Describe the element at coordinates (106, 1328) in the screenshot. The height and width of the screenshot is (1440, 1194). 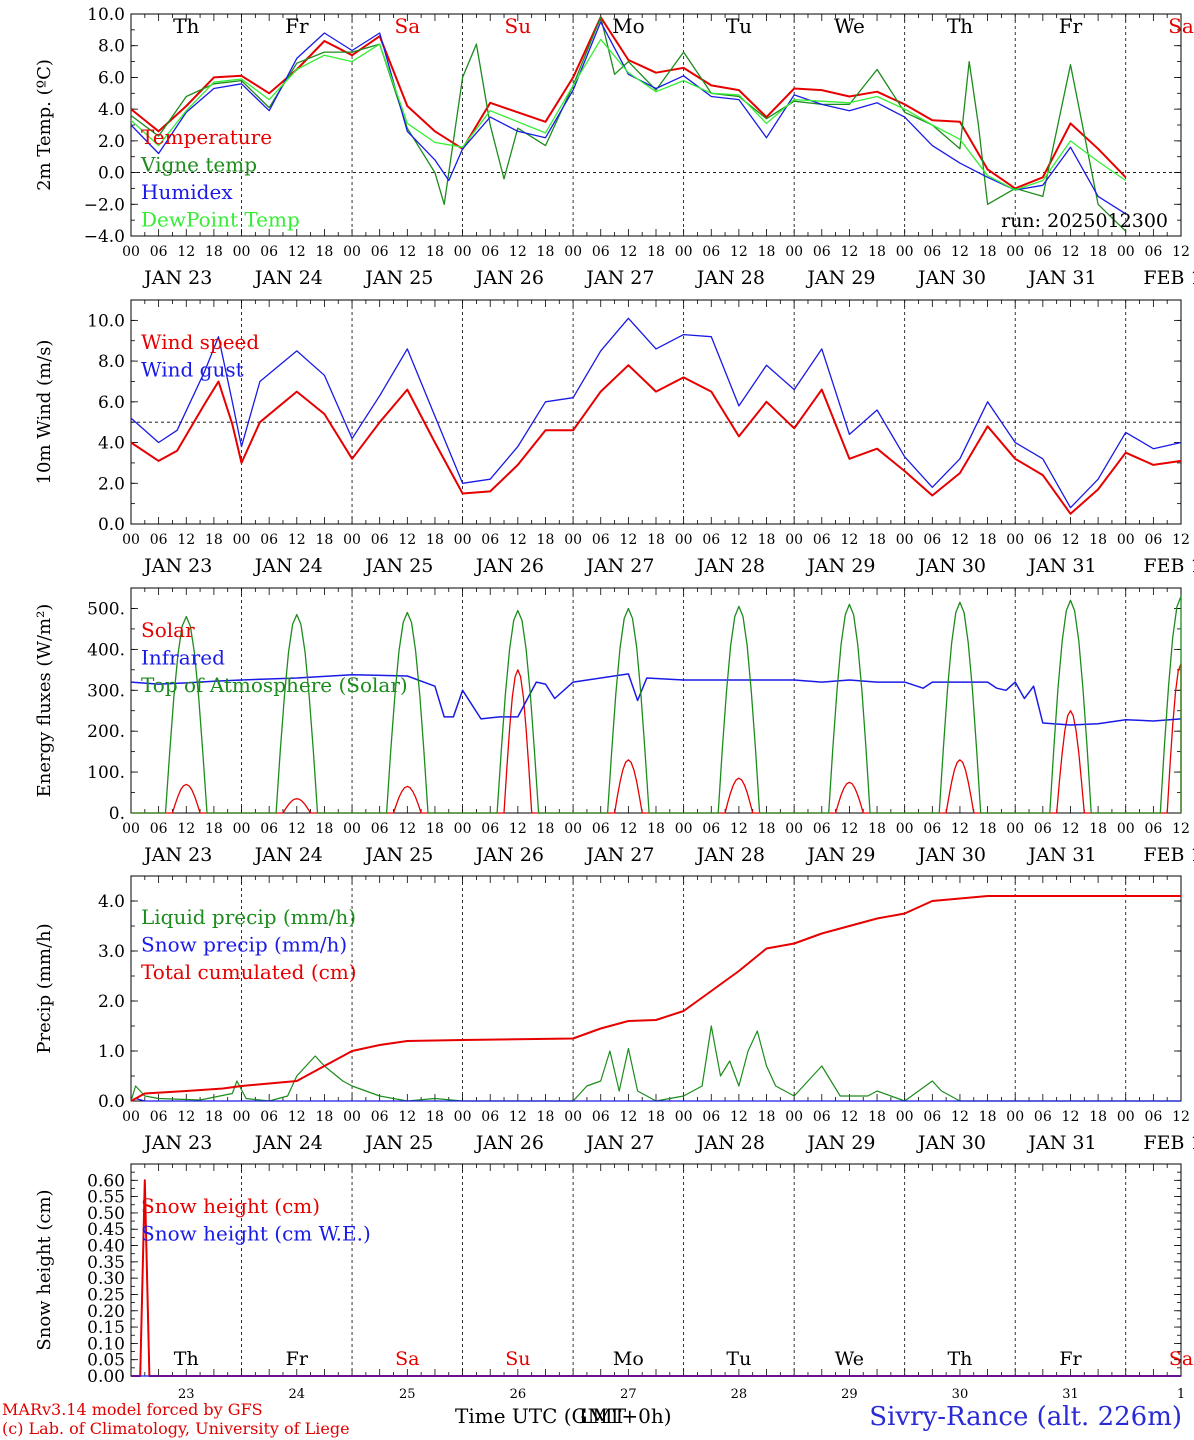
I see `y-tick-label: 0.15` at that location.